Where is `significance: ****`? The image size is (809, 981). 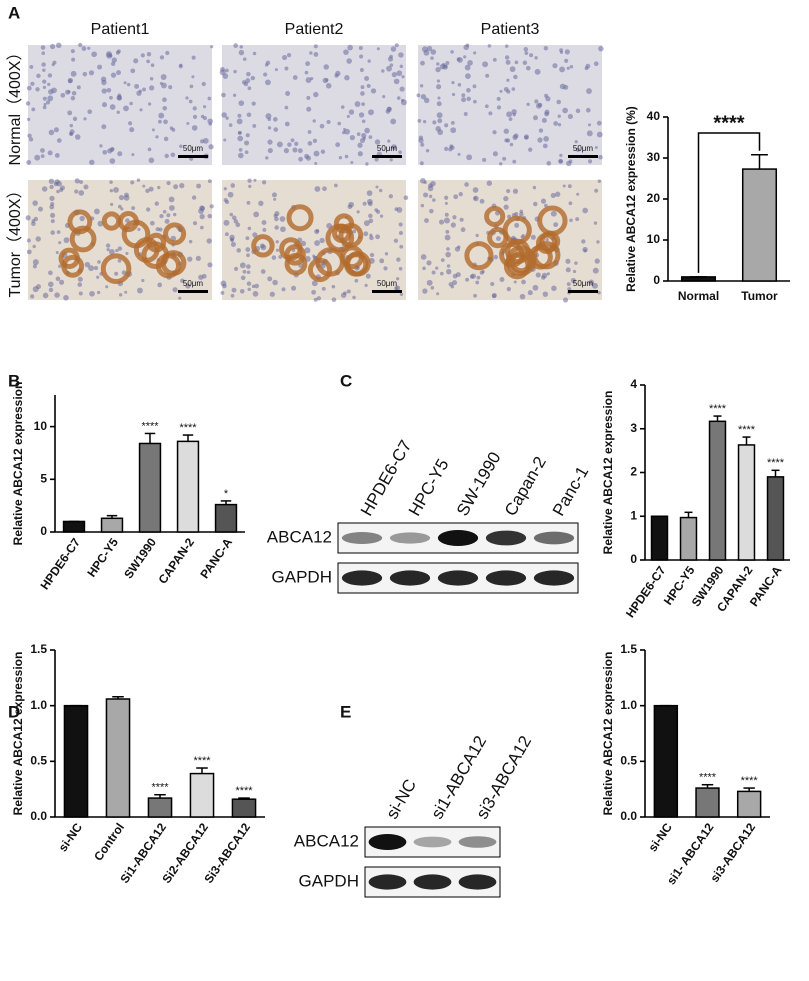 significance: **** is located at coordinates (747, 430).